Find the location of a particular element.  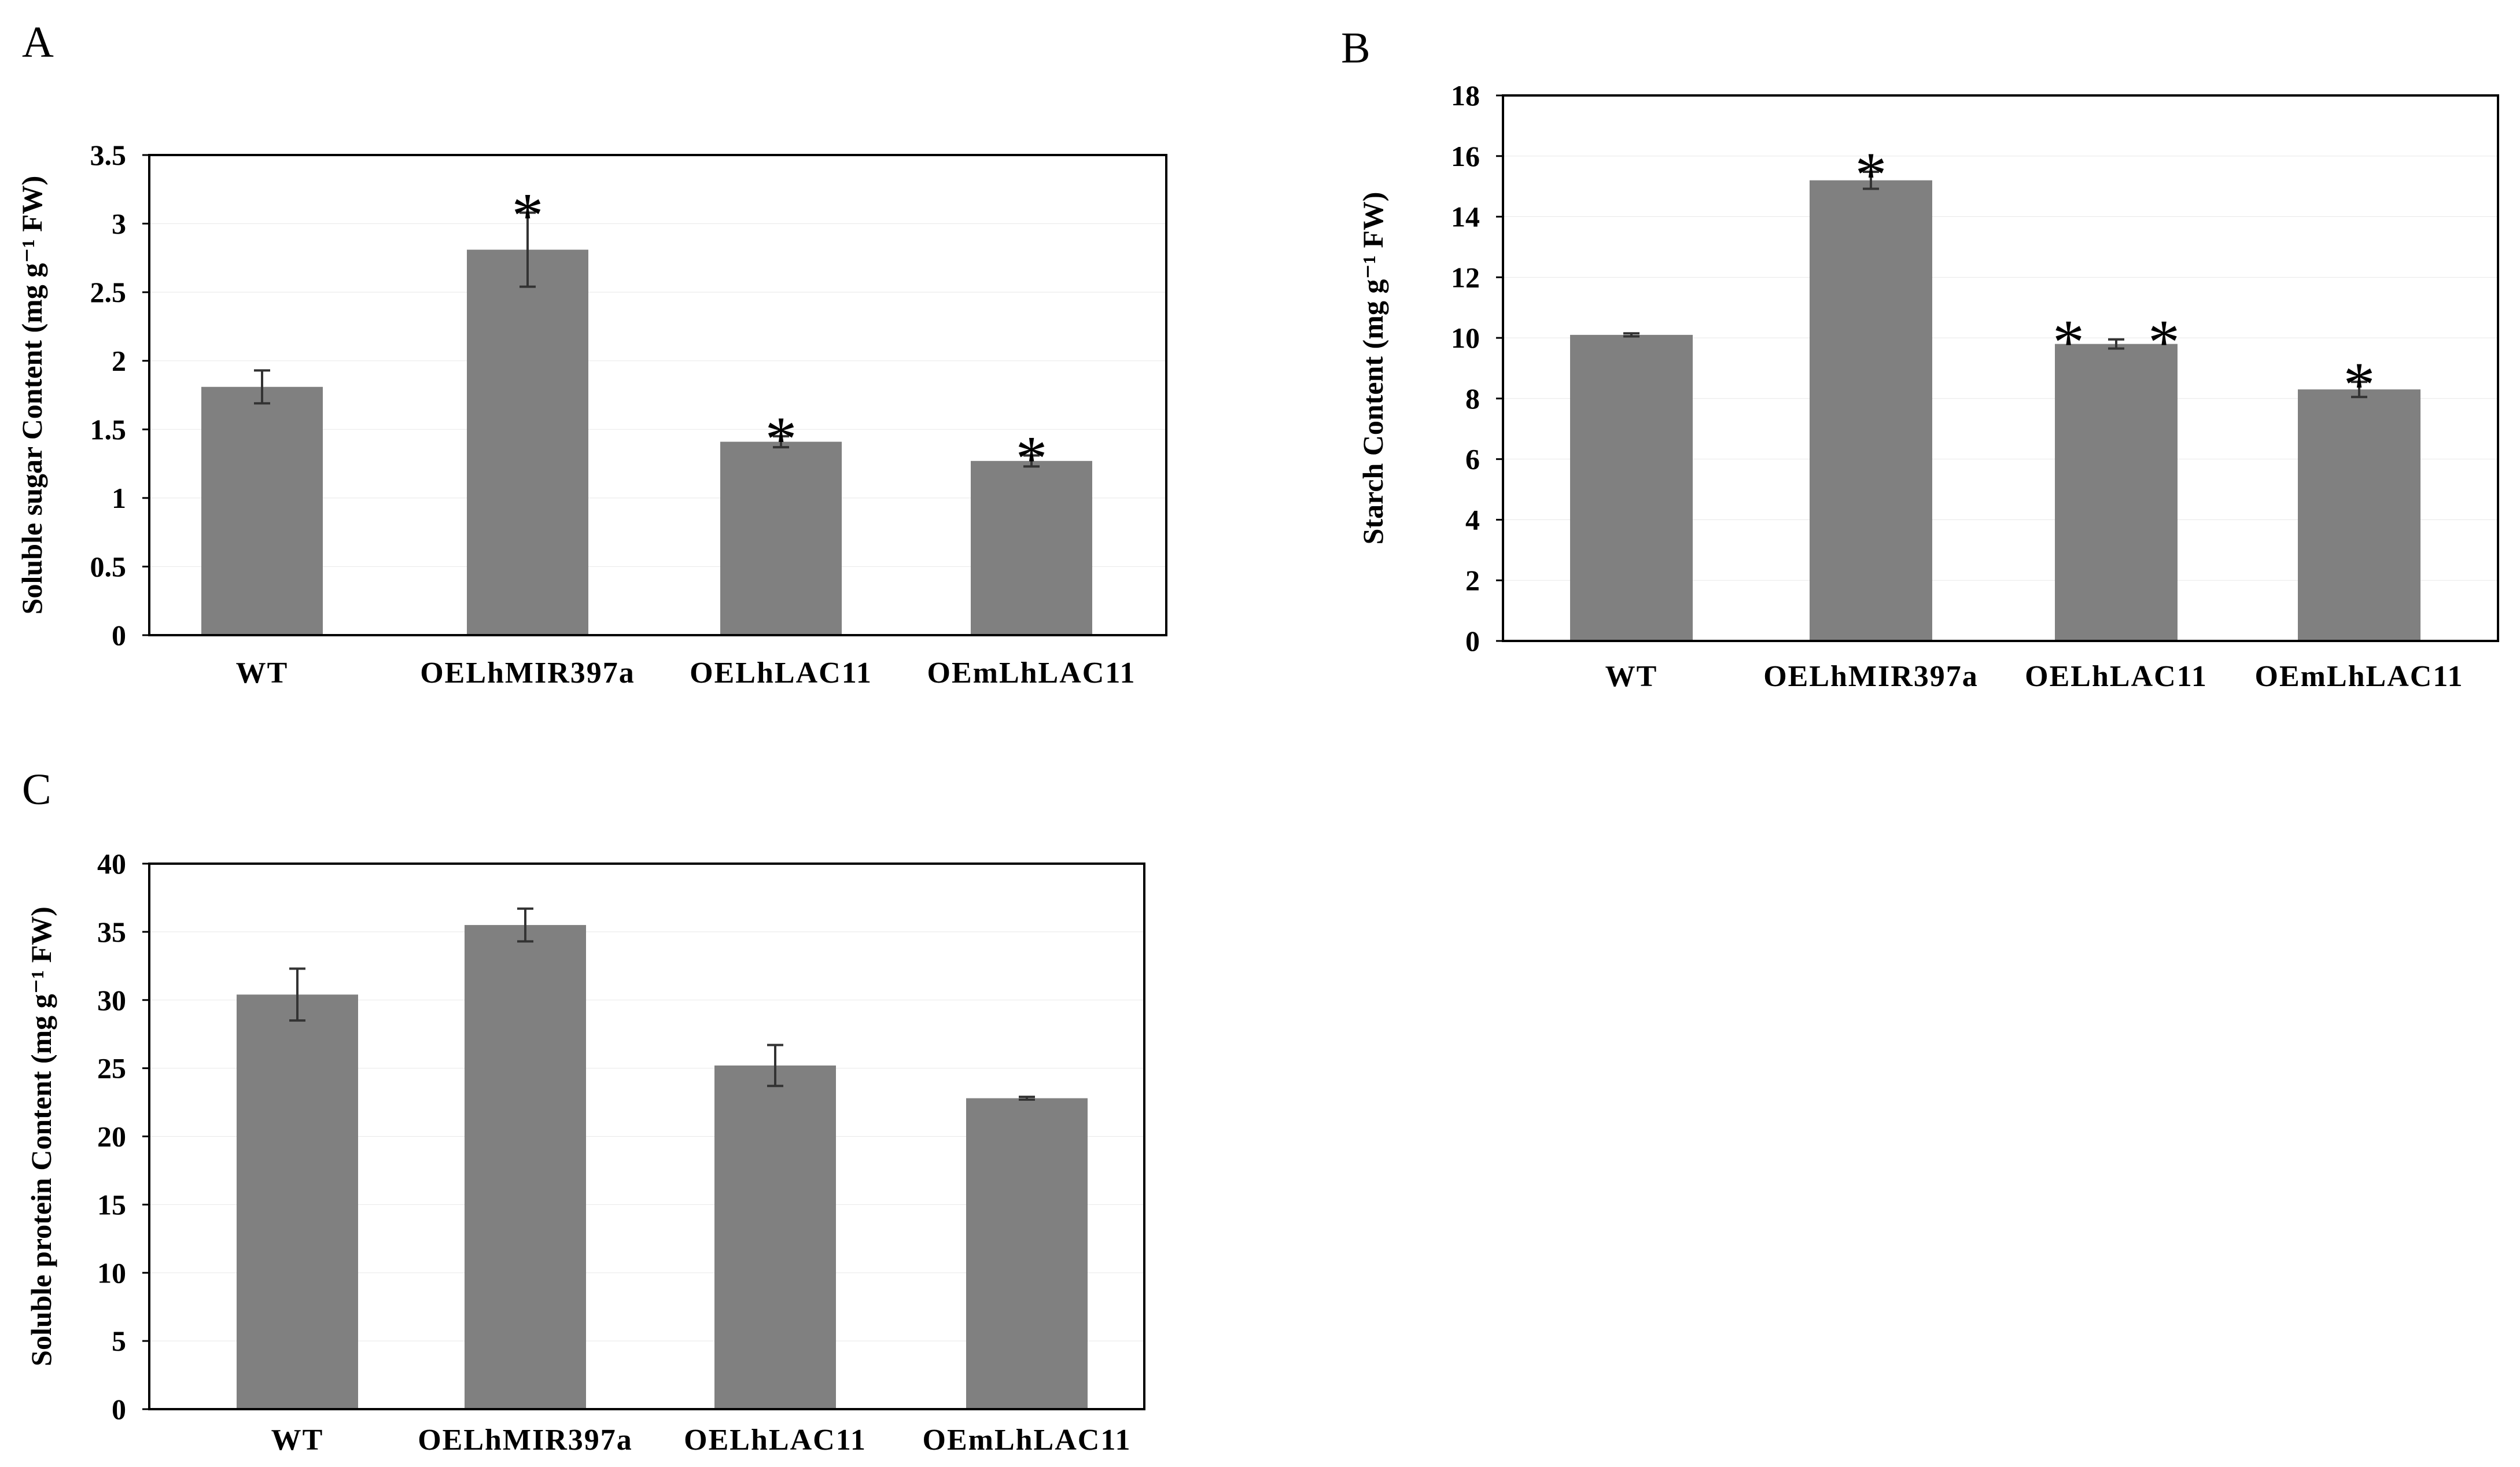

panel-label: C is located at coordinates (36, 789).